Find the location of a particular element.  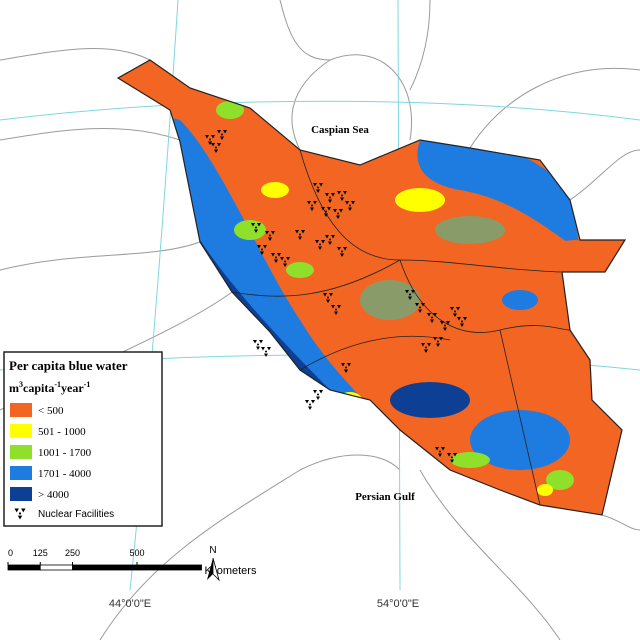

legend-unit: m3capita-1year-1 is located at coordinates (49, 387).